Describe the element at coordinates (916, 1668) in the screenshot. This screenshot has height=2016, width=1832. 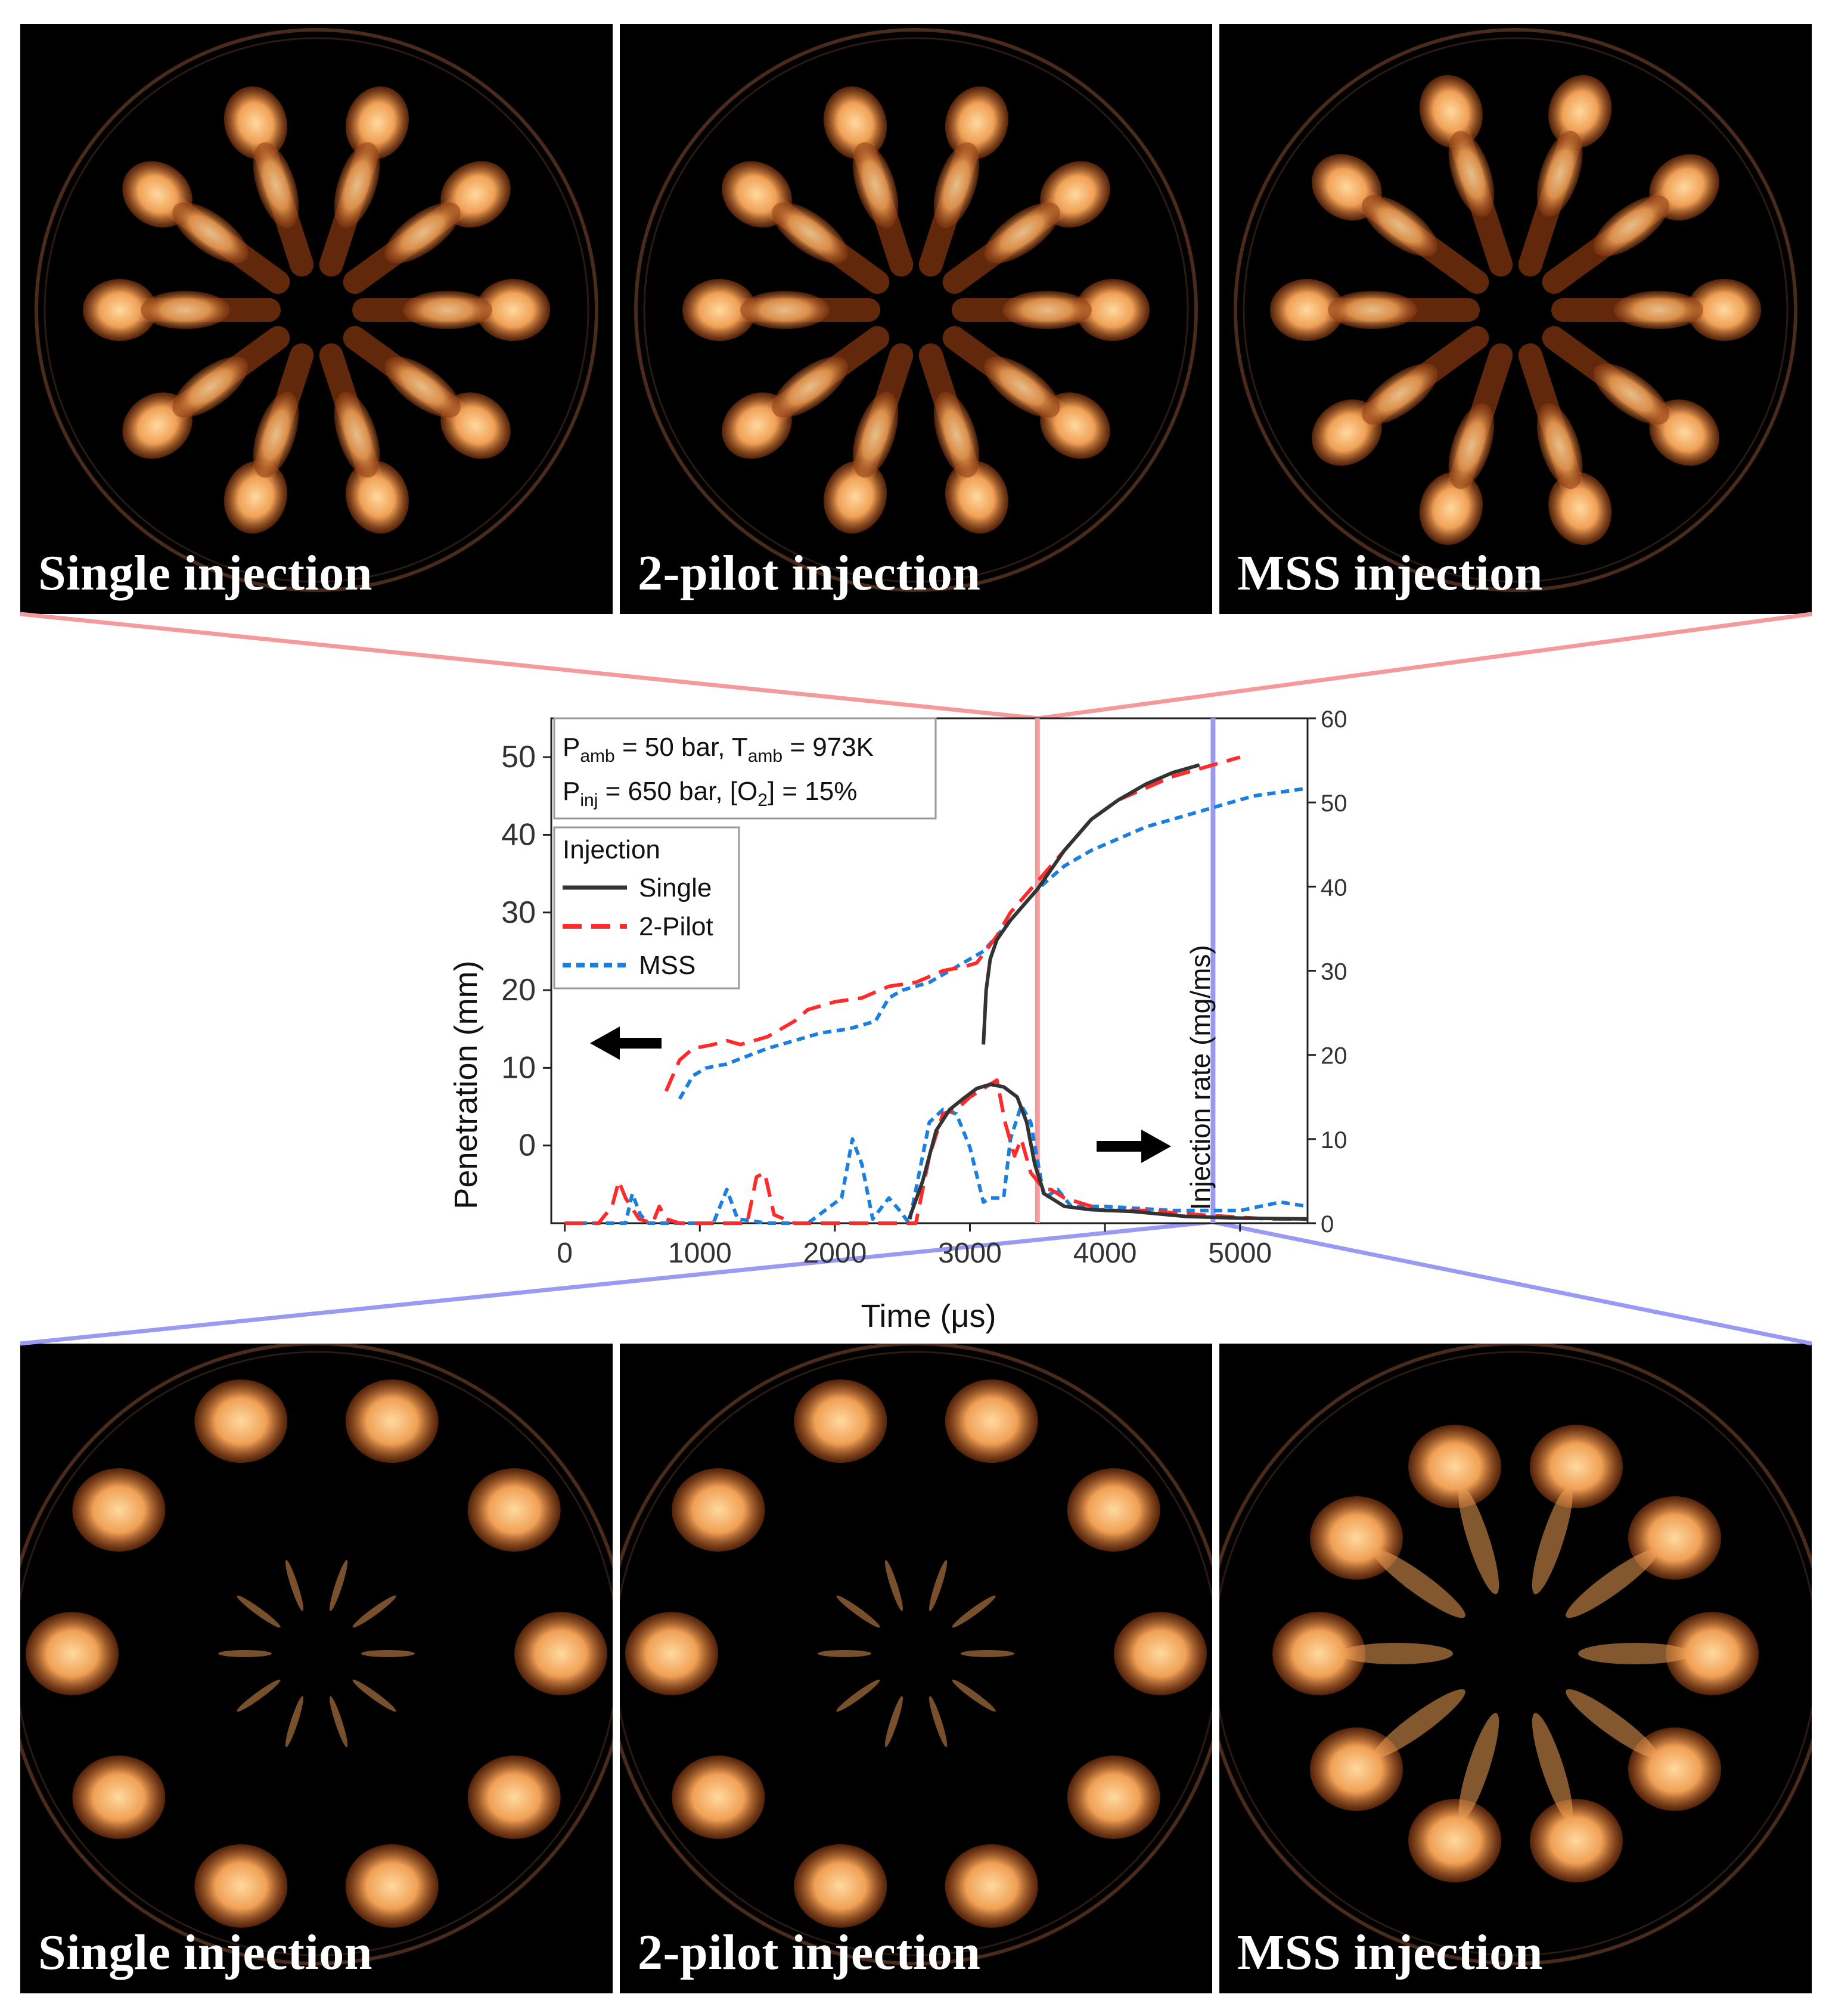
I see `bottom-panel-2pilot: 2-pilot injection` at that location.